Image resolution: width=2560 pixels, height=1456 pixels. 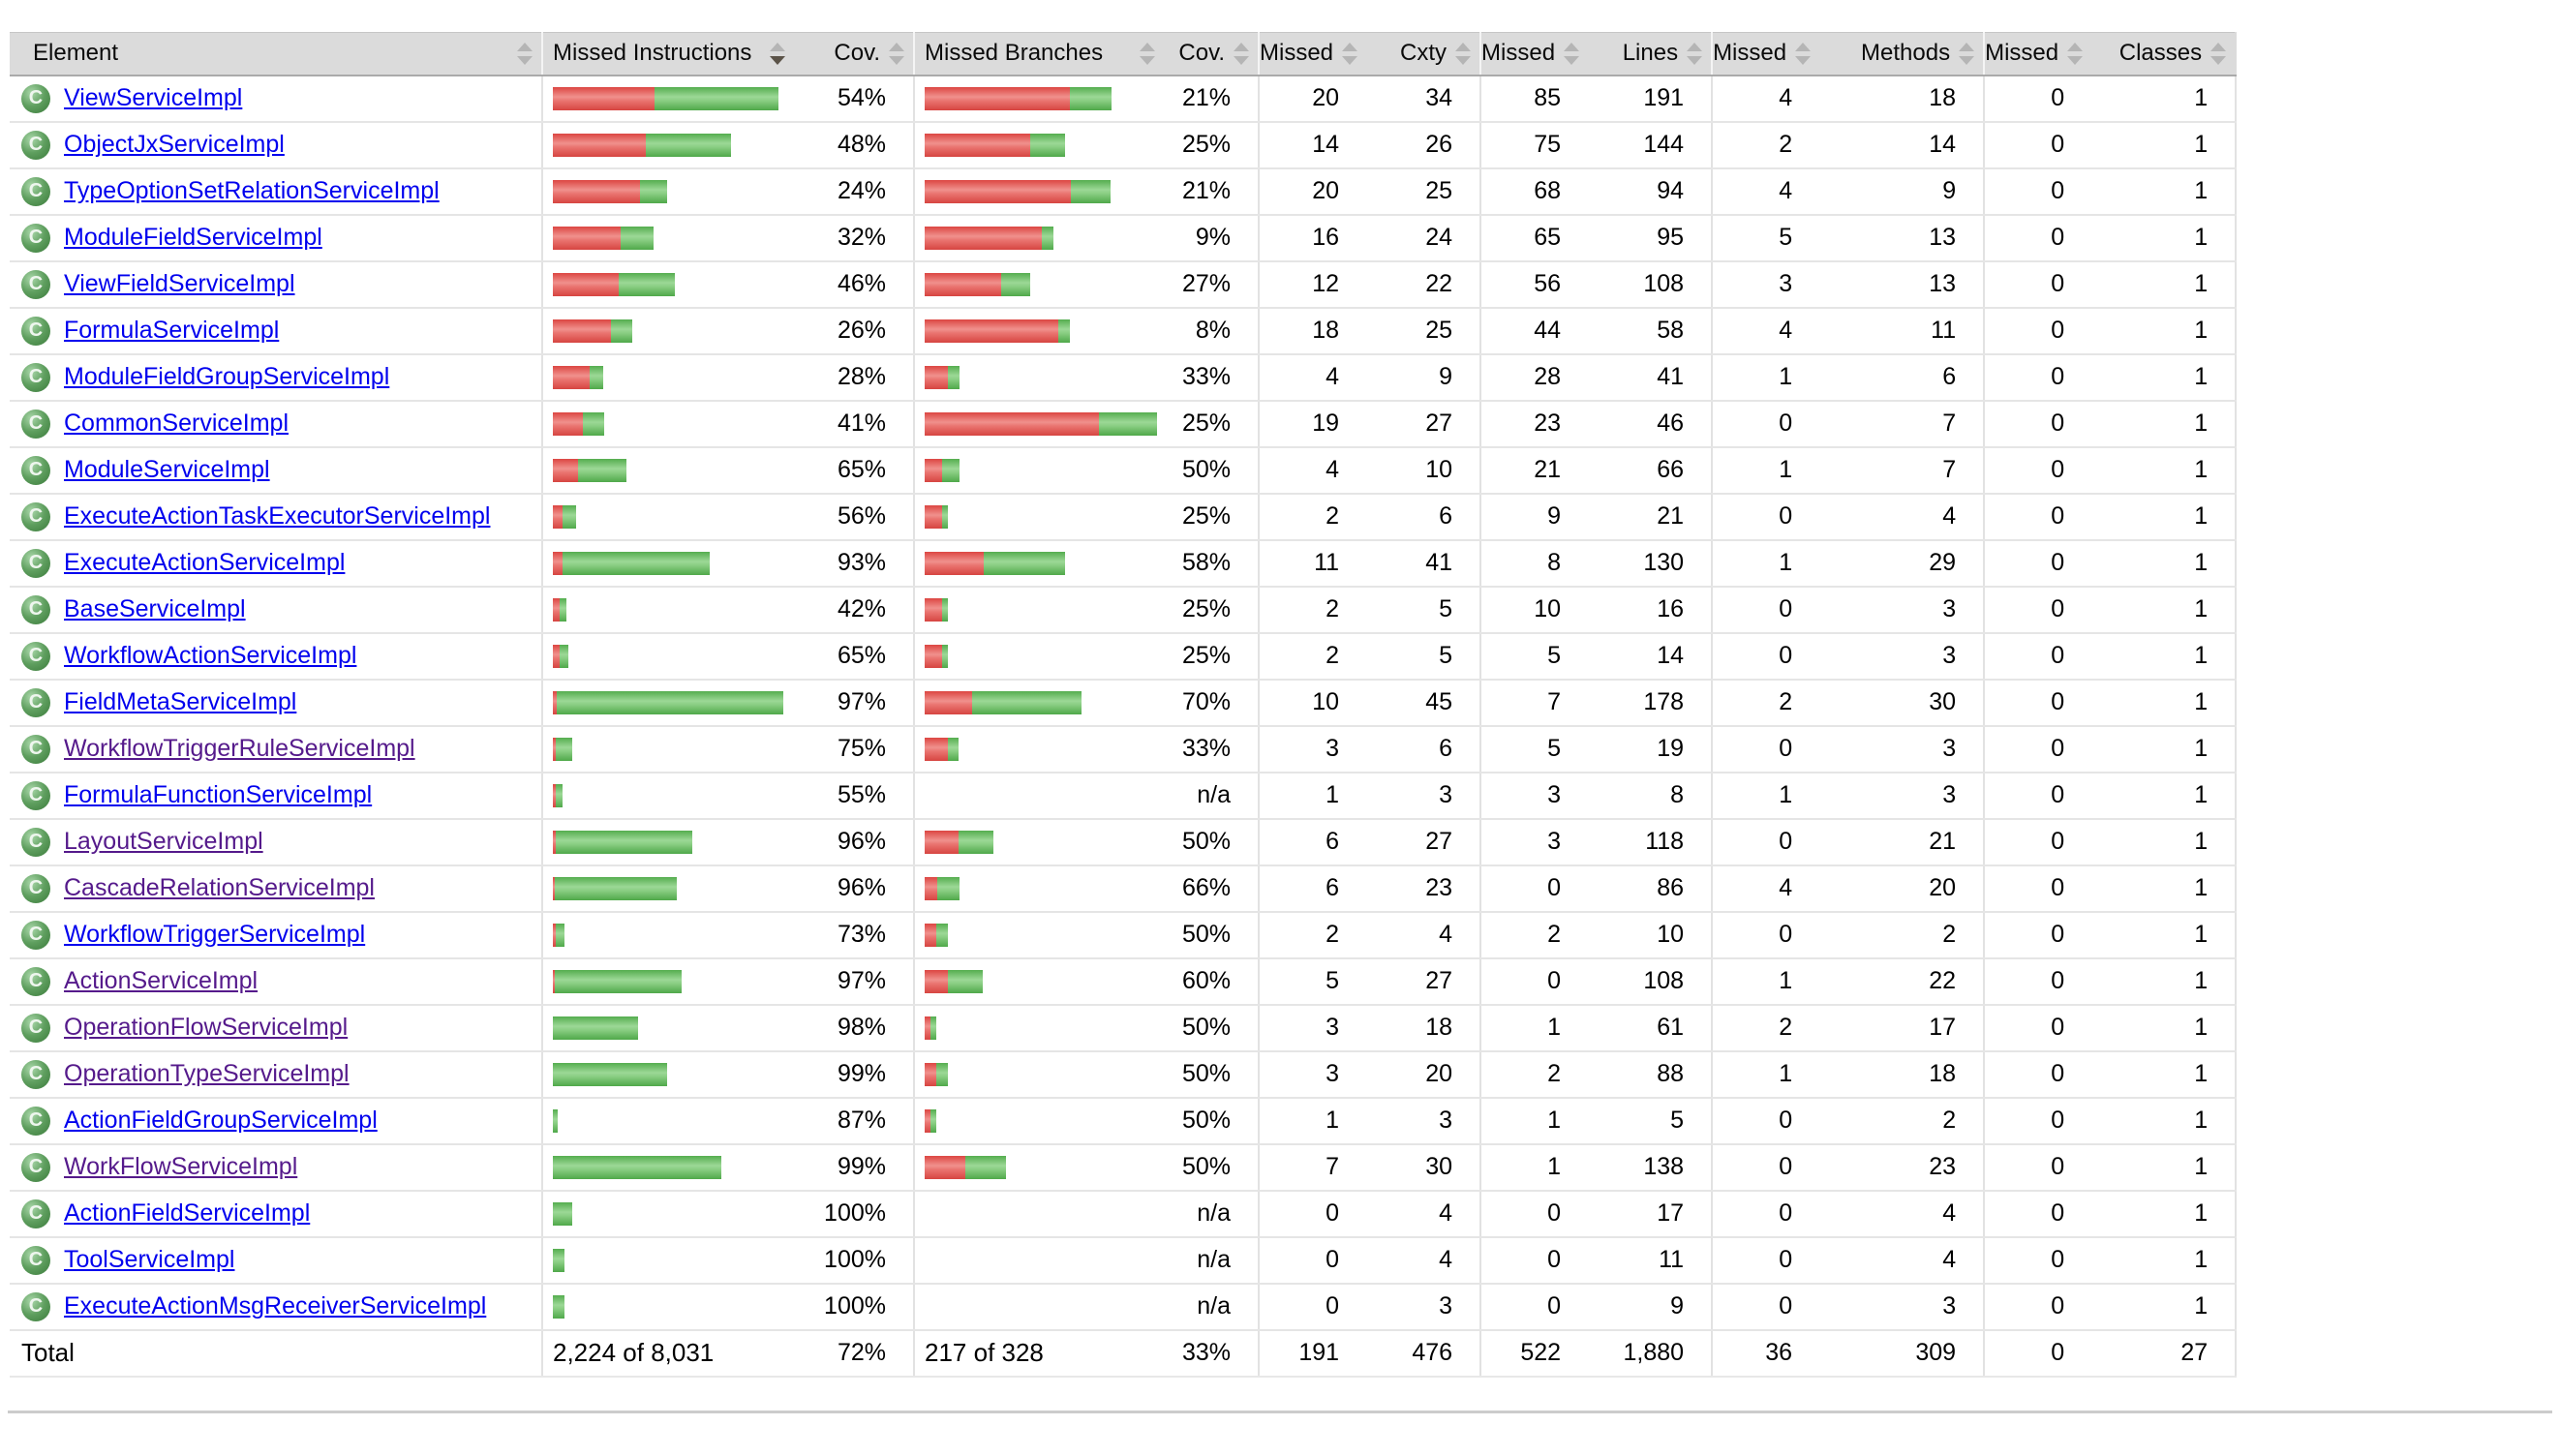 I want to click on element-link: WorkFlowServiceImpl, so click(x=181, y=1167).